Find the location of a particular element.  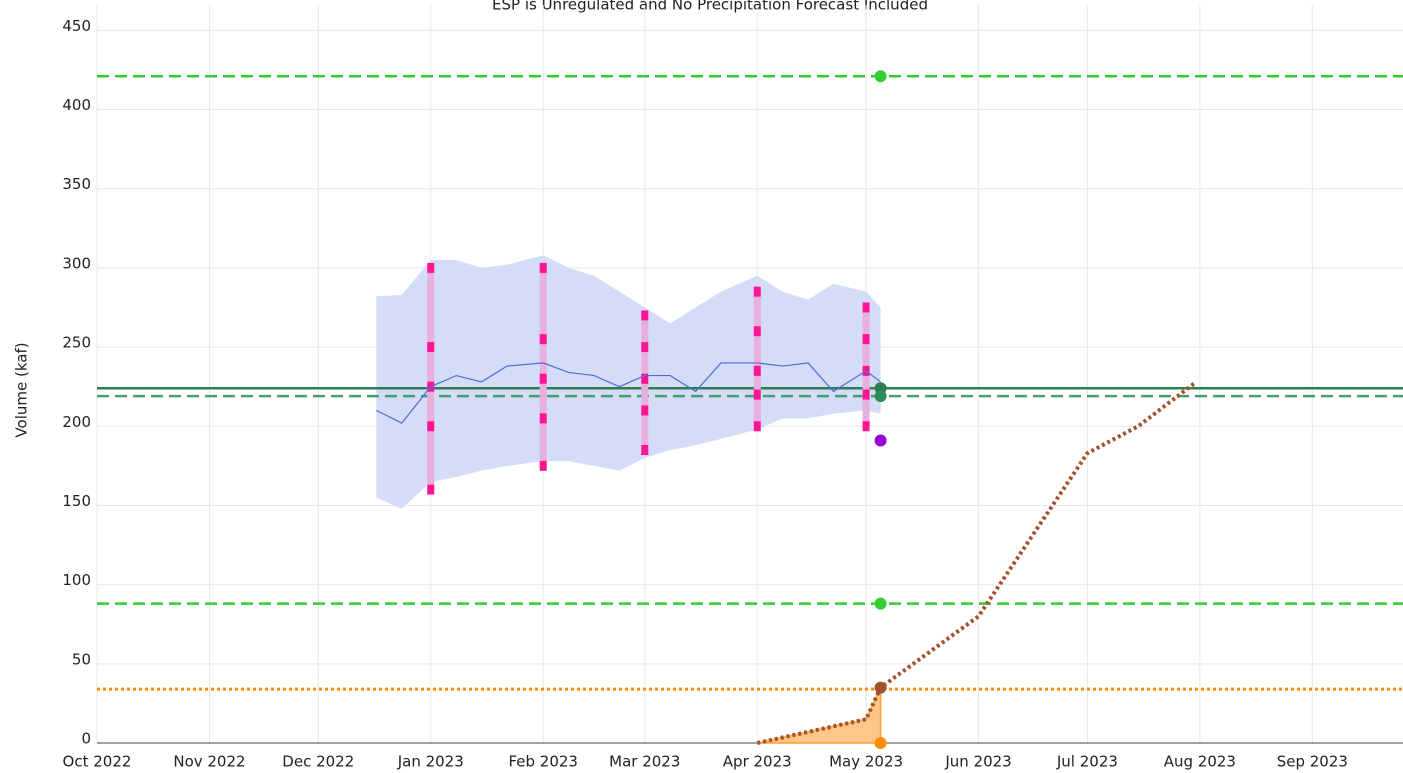

x-tick-label: Apr 2023 is located at coordinates (757, 762).